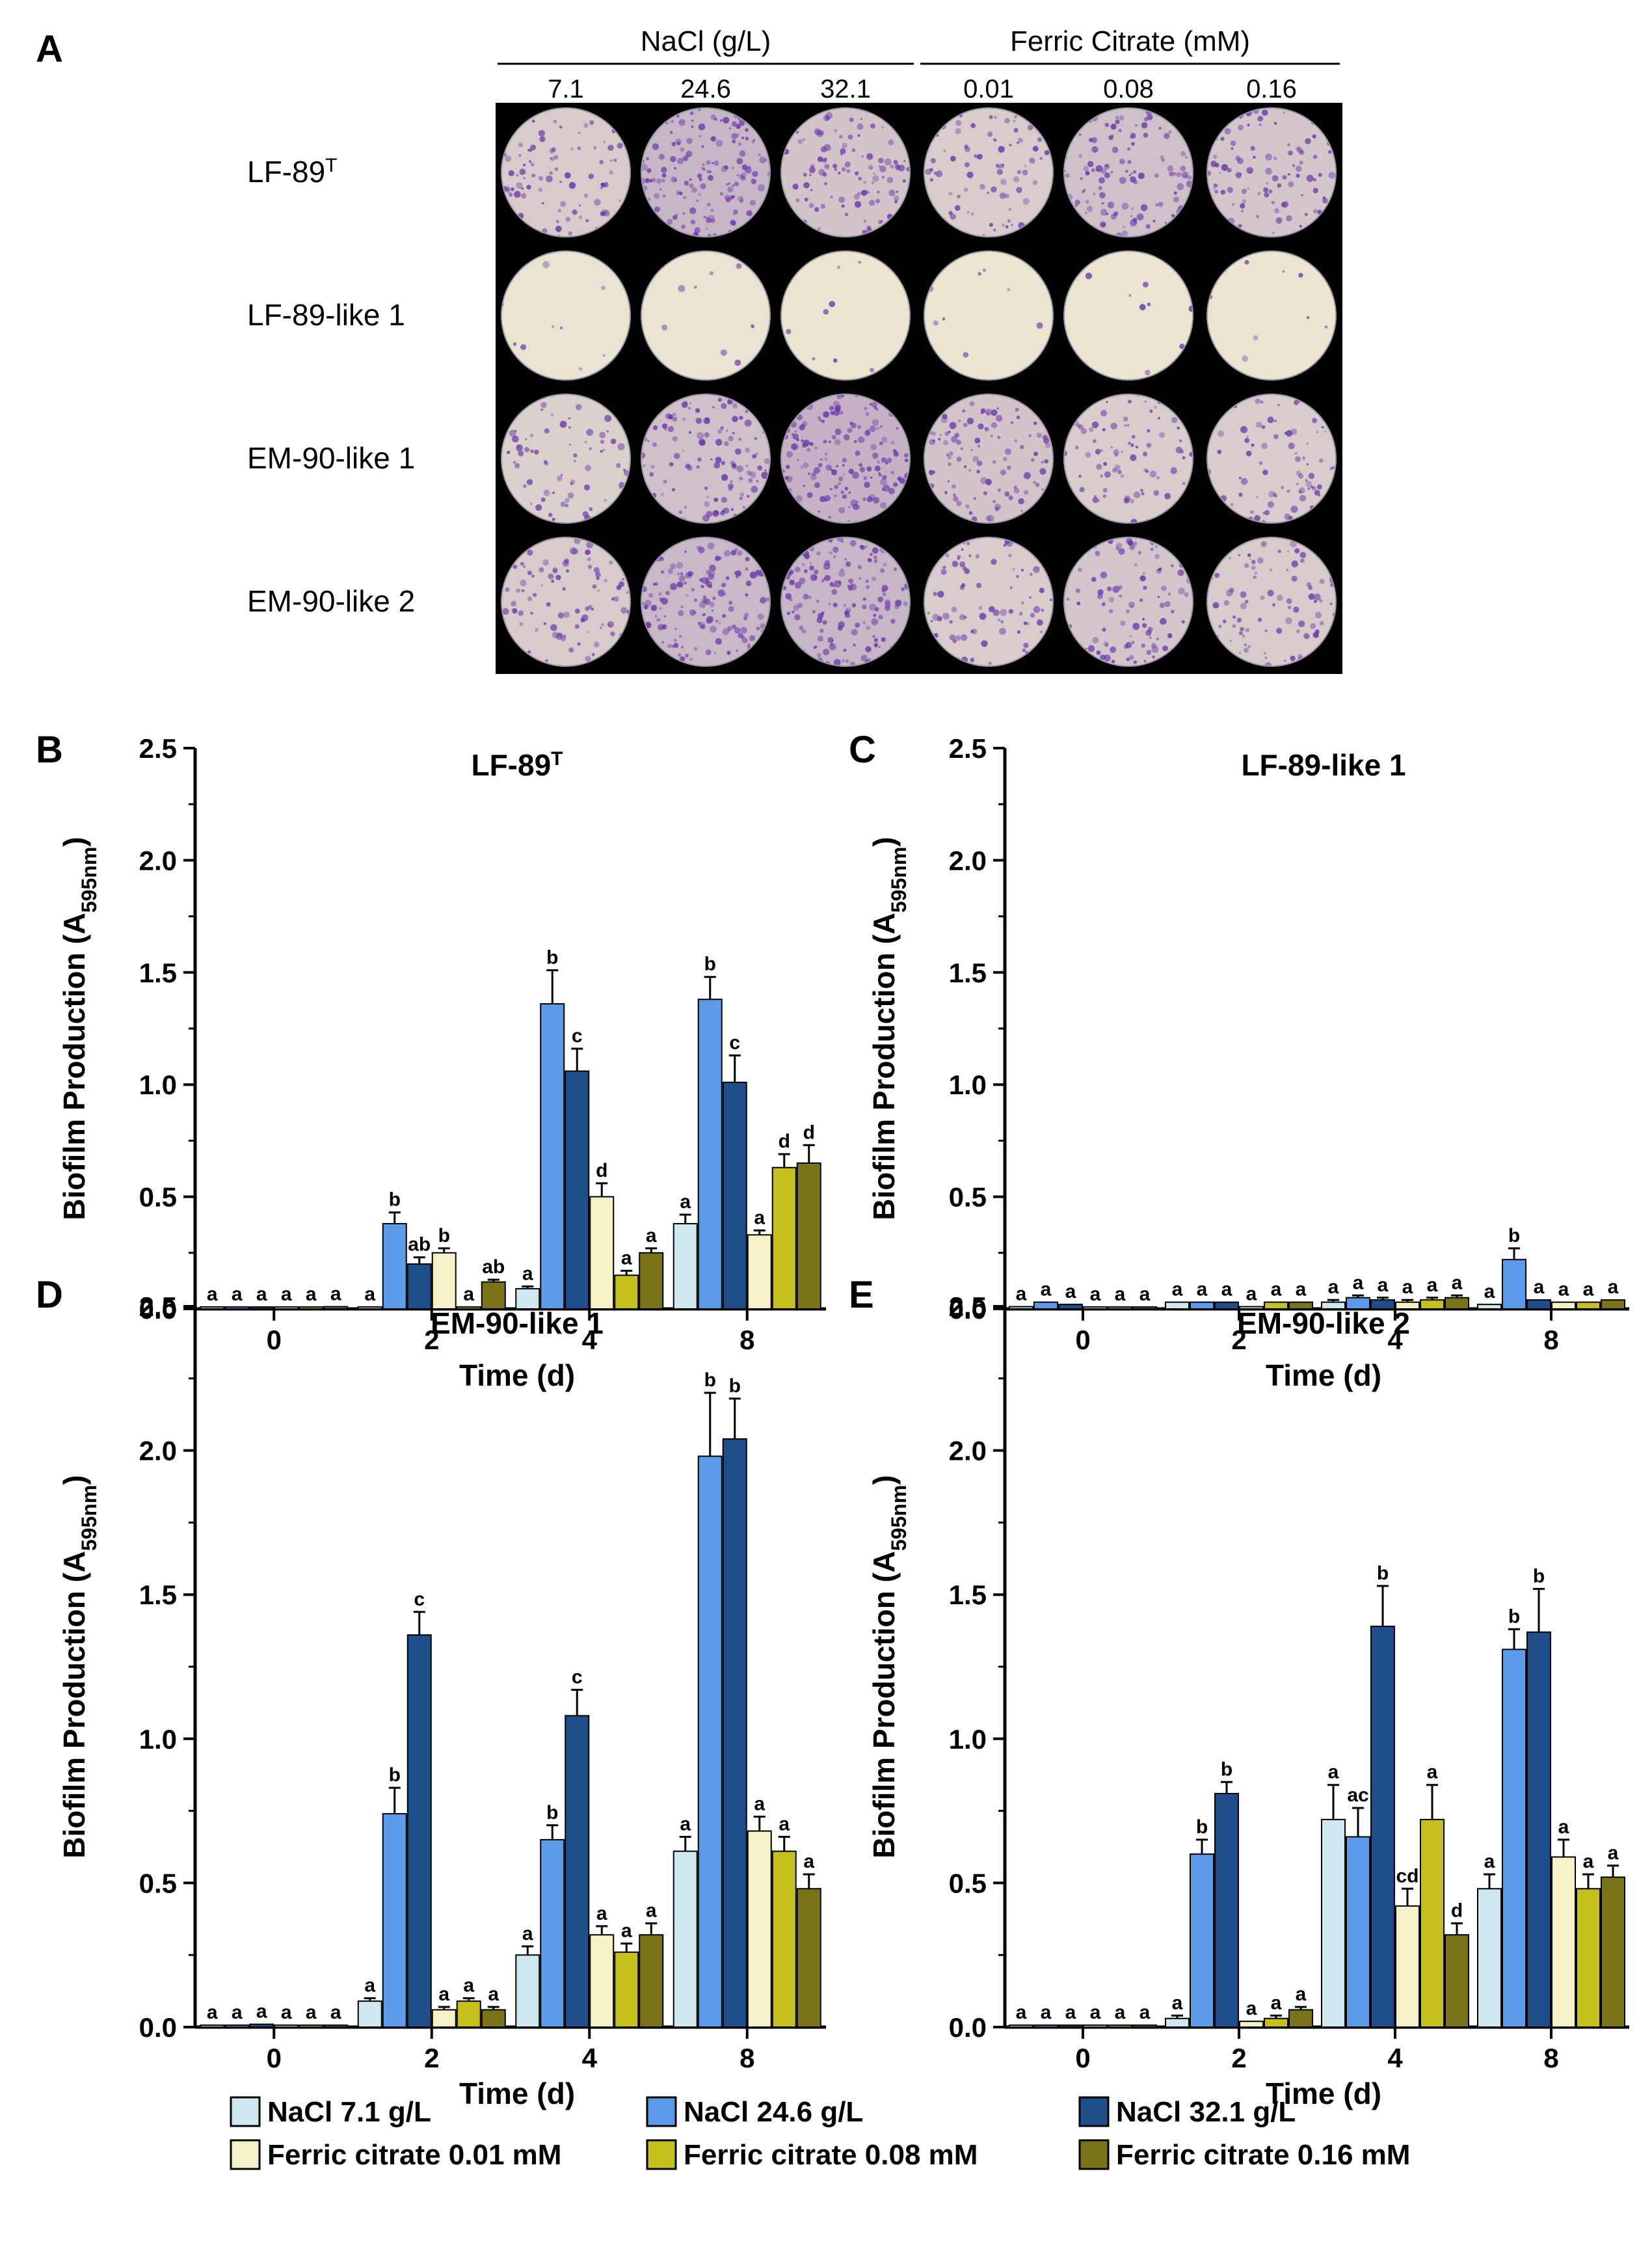  What do you see at coordinates (331, 601) in the screenshot?
I see `row-label-3: EM-90-like 2` at bounding box center [331, 601].